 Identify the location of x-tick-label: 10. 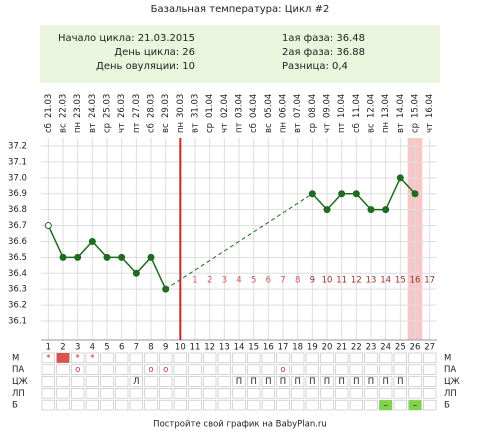
(180, 348).